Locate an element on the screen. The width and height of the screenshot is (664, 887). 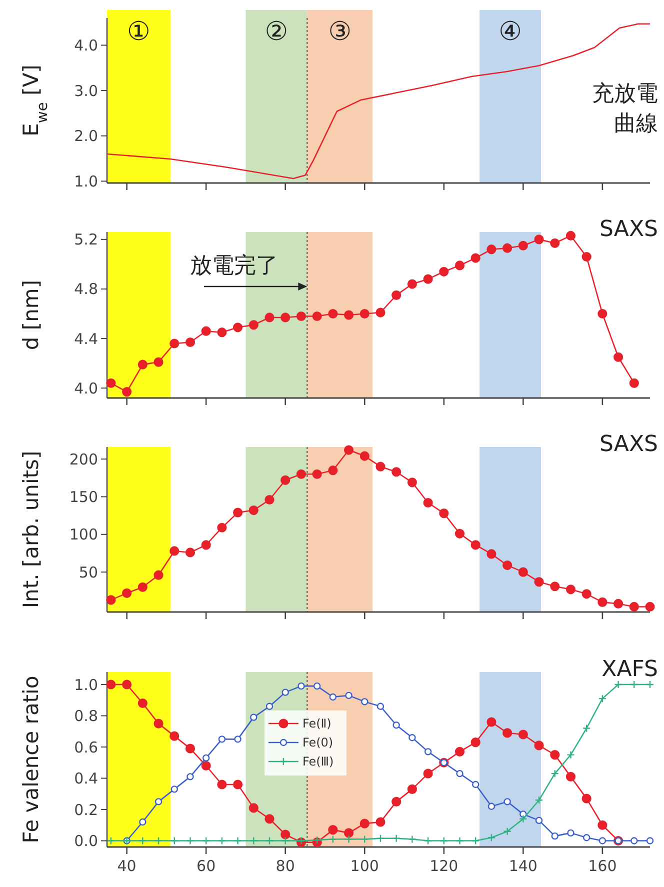
y-axis-title: Int. [arb. units] is located at coordinates (31, 529).